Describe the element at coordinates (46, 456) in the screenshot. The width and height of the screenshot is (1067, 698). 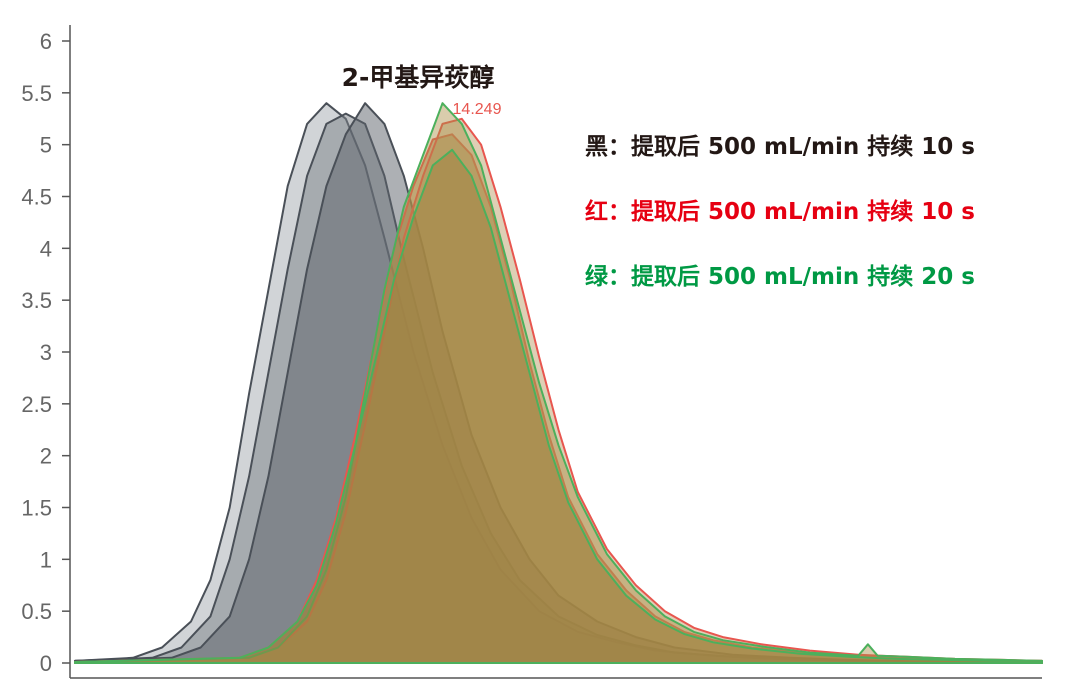
I see `y-tick-label: 2` at that location.